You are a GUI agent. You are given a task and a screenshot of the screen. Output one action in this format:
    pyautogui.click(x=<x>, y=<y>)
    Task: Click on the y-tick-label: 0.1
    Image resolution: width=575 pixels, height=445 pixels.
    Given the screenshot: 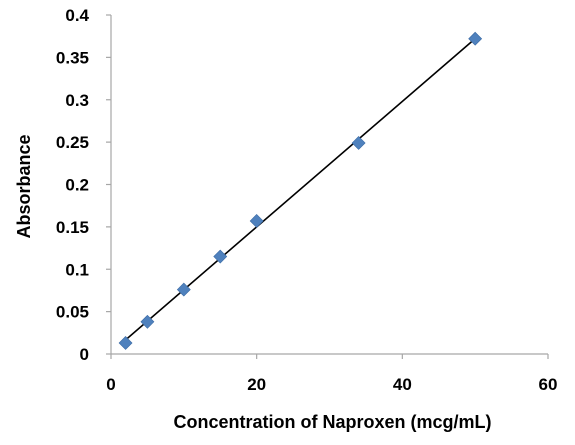 What is the action you would take?
    pyautogui.click(x=77, y=269)
    